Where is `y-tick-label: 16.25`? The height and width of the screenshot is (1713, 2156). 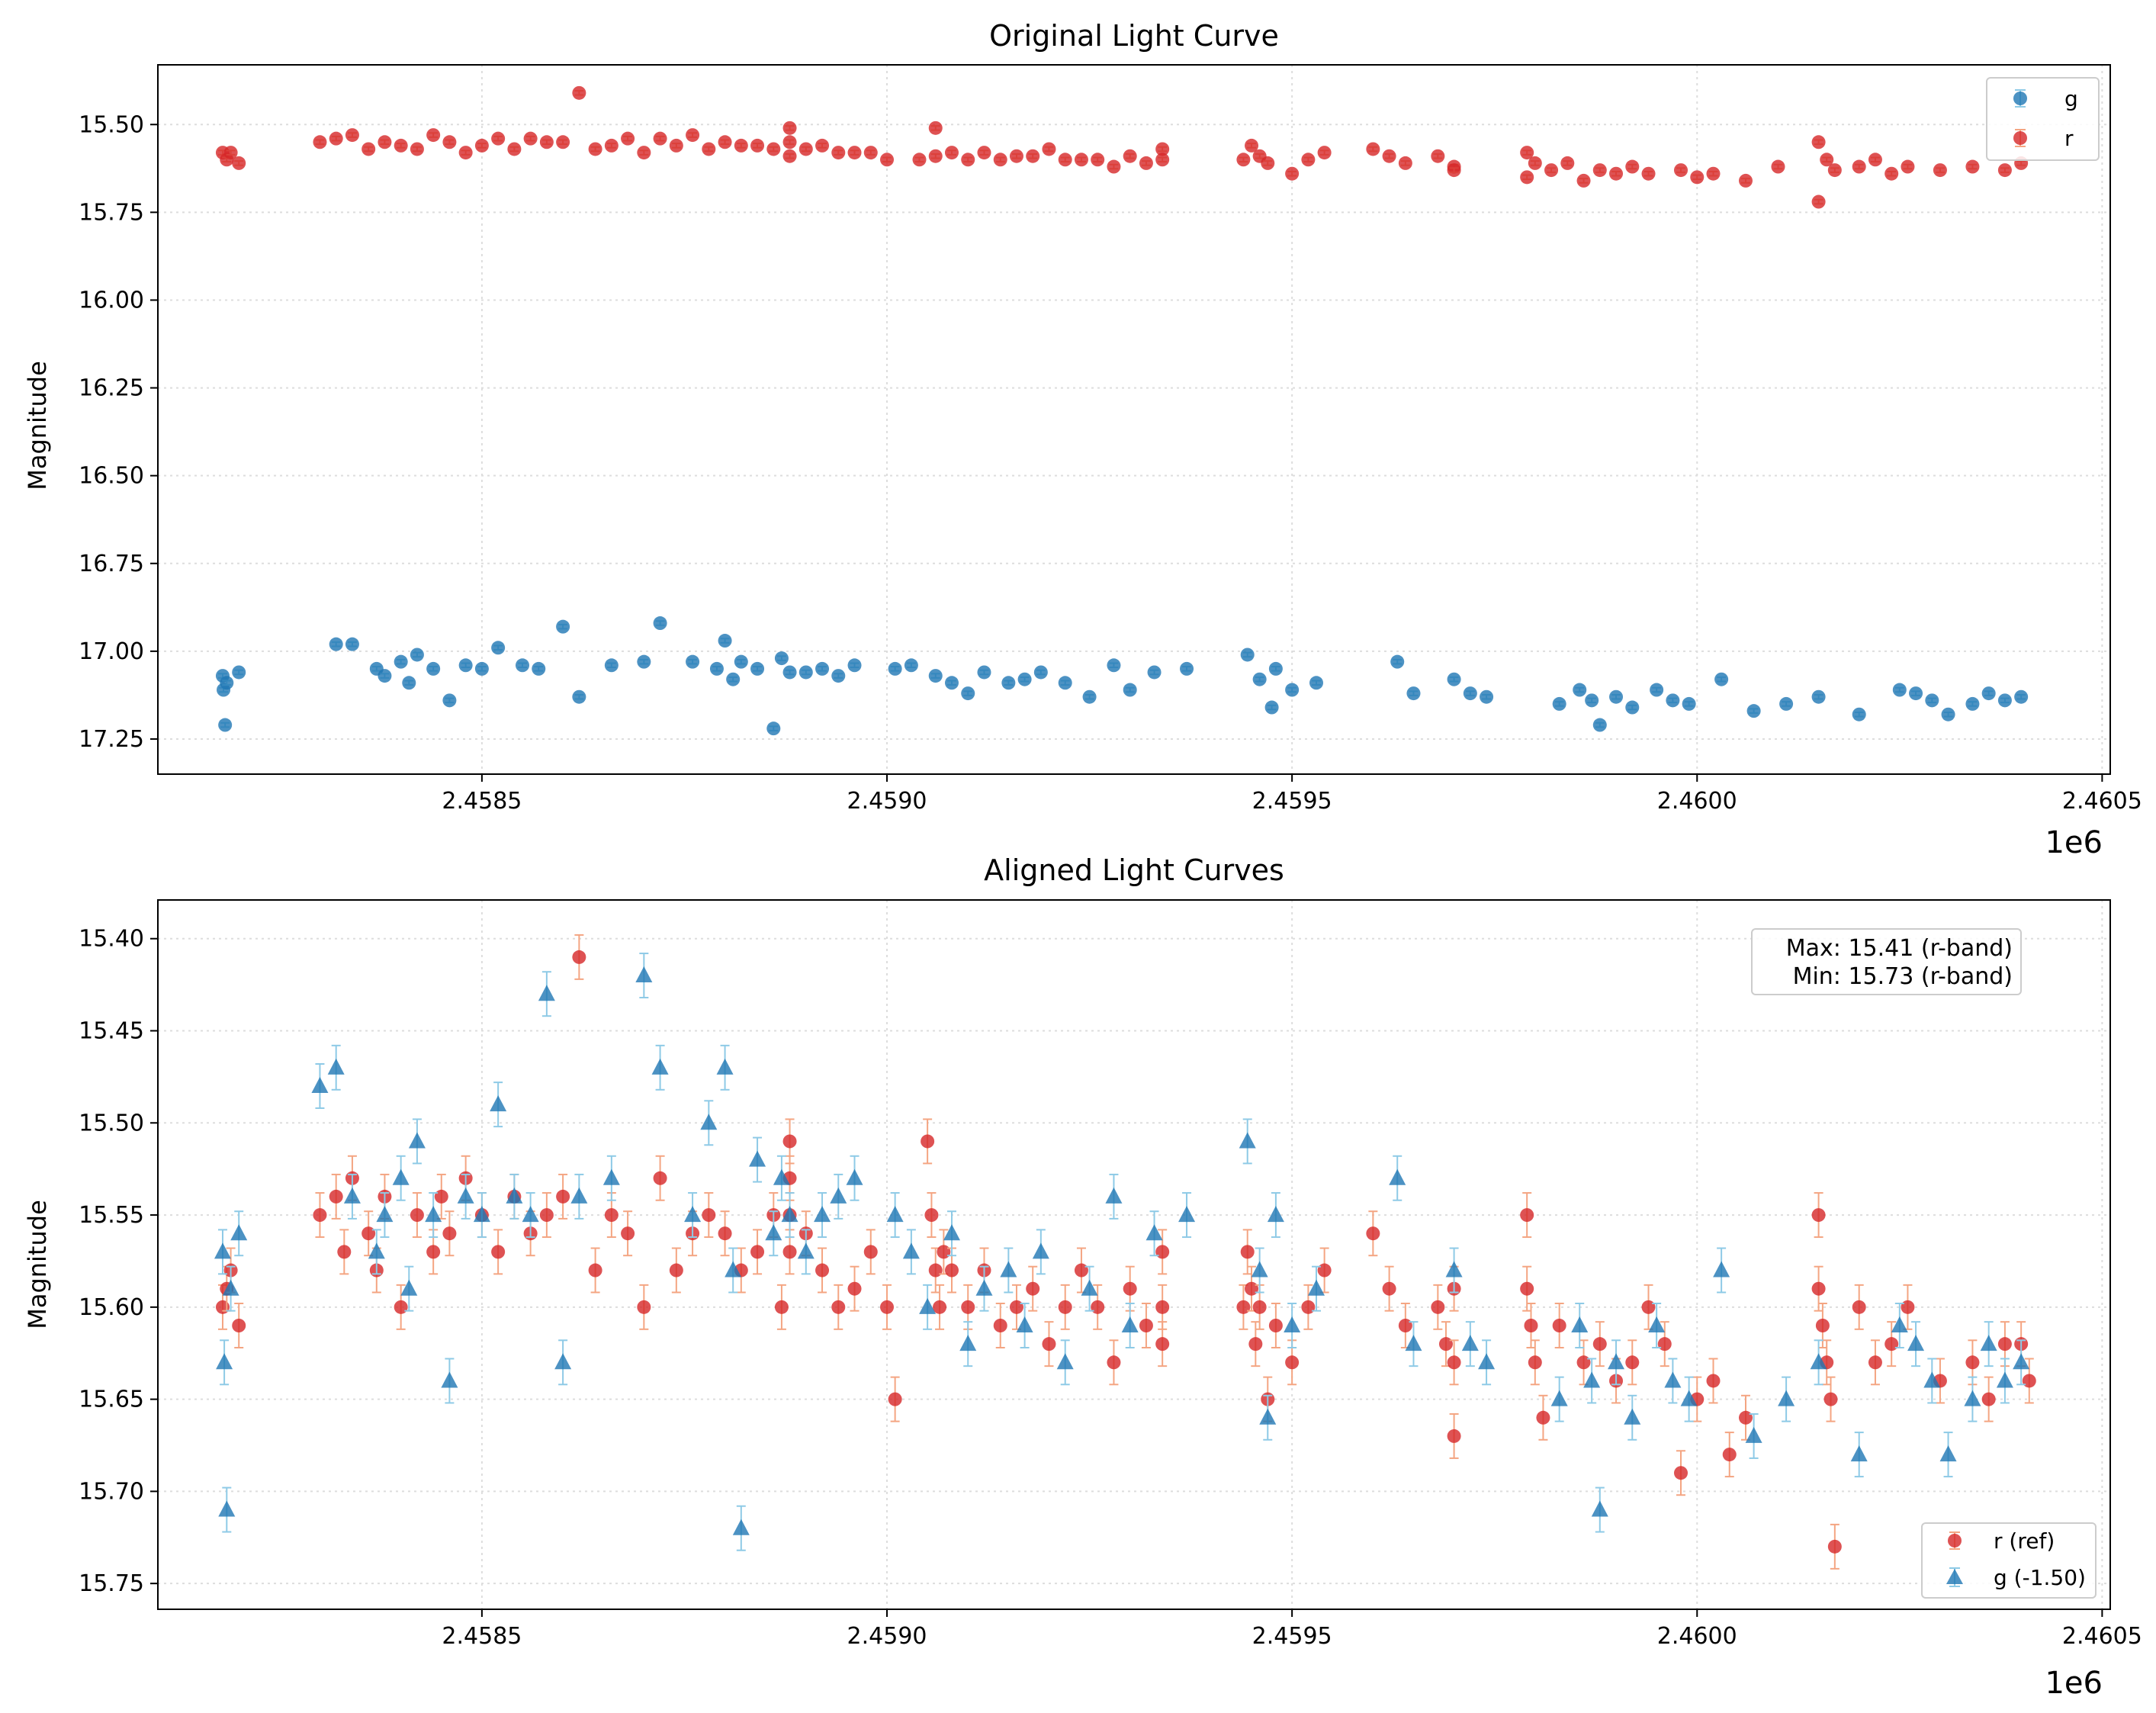
y-tick-label: 16.25 is located at coordinates (111, 388).